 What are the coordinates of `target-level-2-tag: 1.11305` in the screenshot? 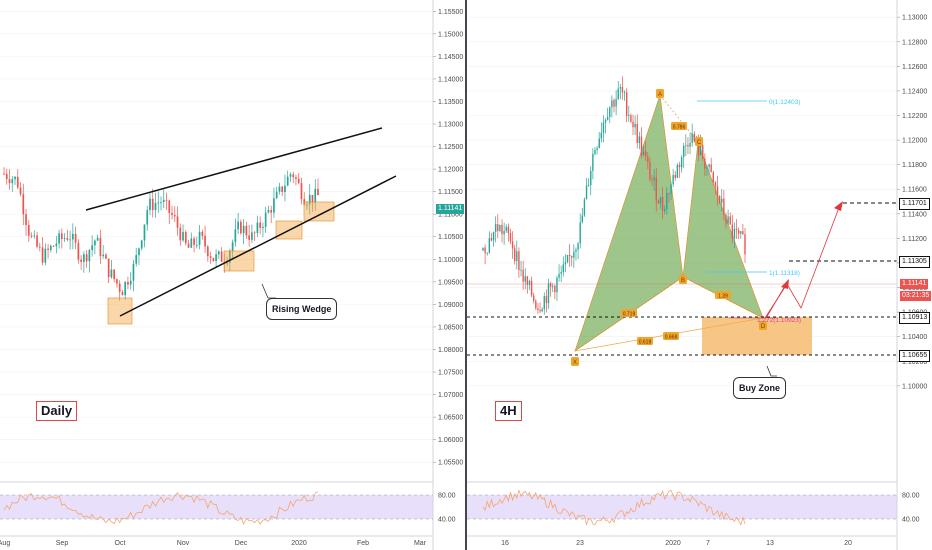 It's located at (914, 262).